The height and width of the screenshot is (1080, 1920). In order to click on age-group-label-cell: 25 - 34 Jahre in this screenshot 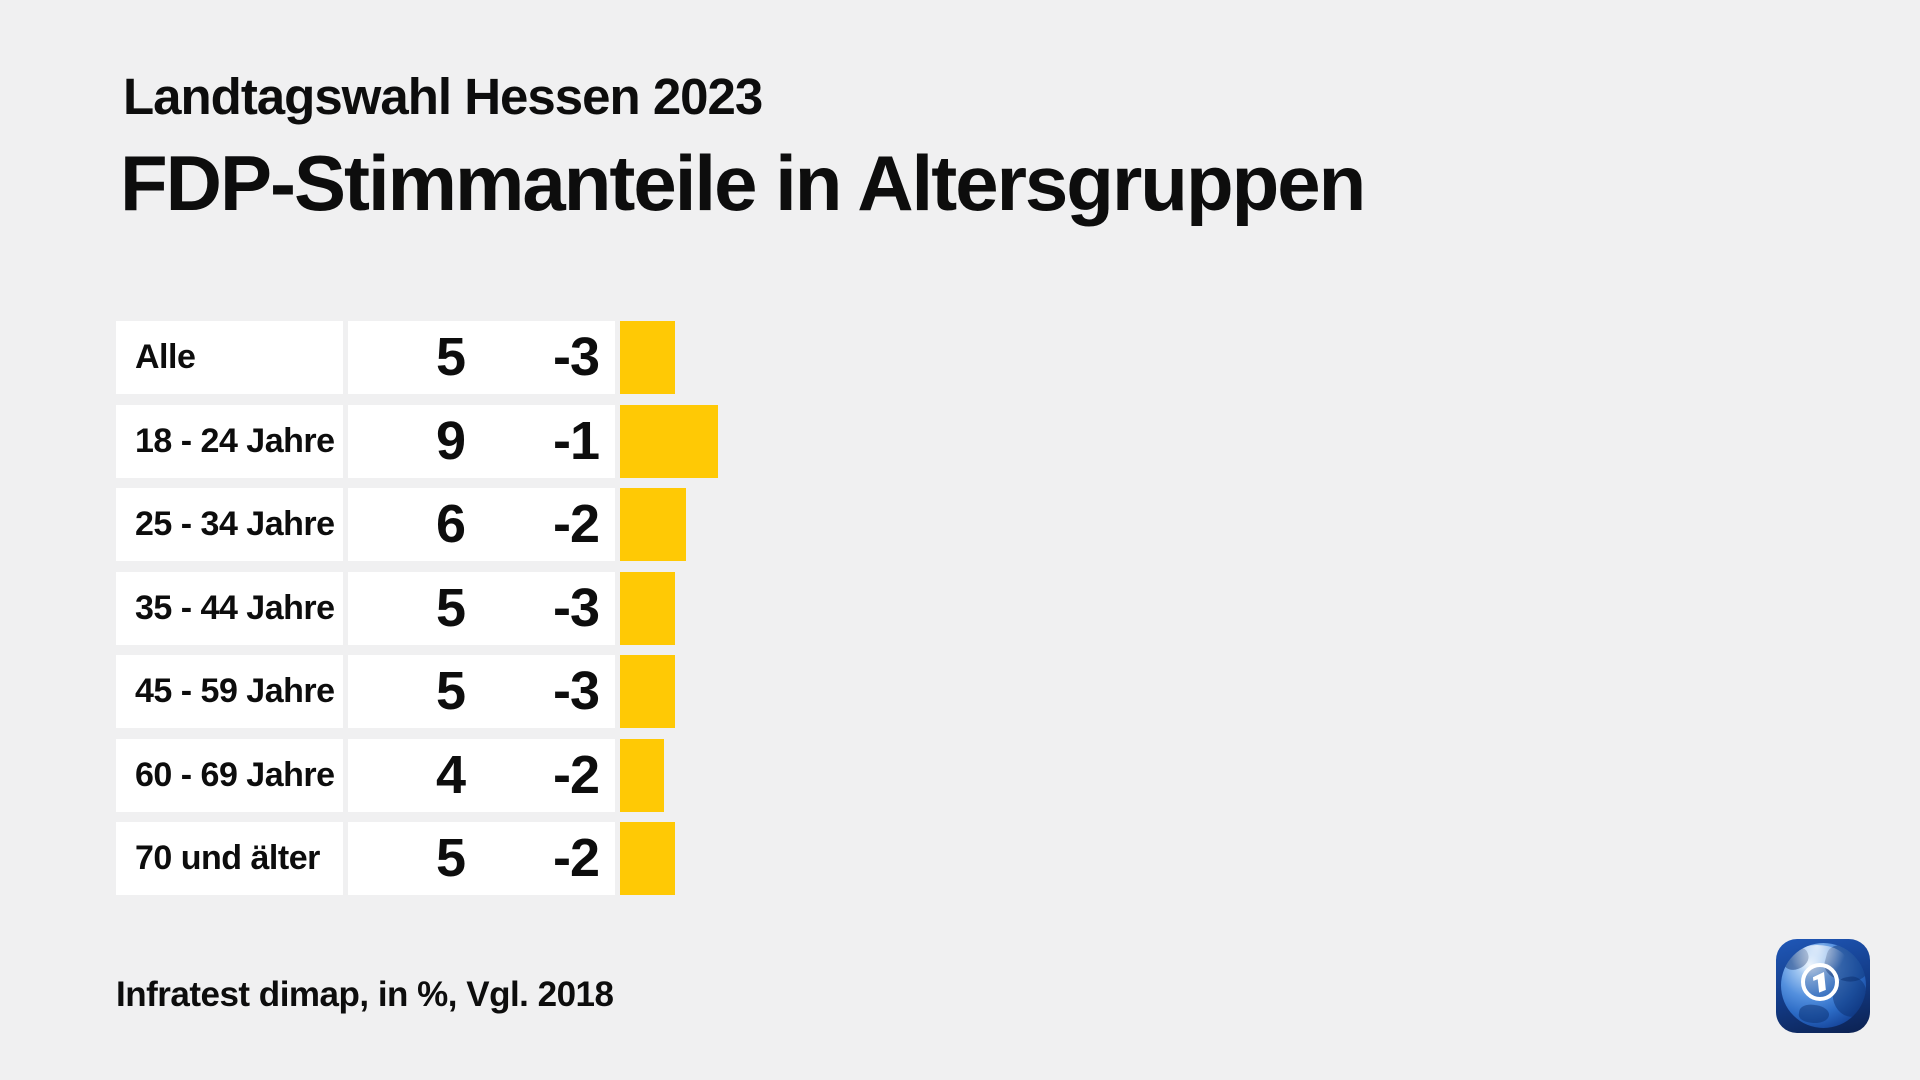, I will do `click(229, 524)`.